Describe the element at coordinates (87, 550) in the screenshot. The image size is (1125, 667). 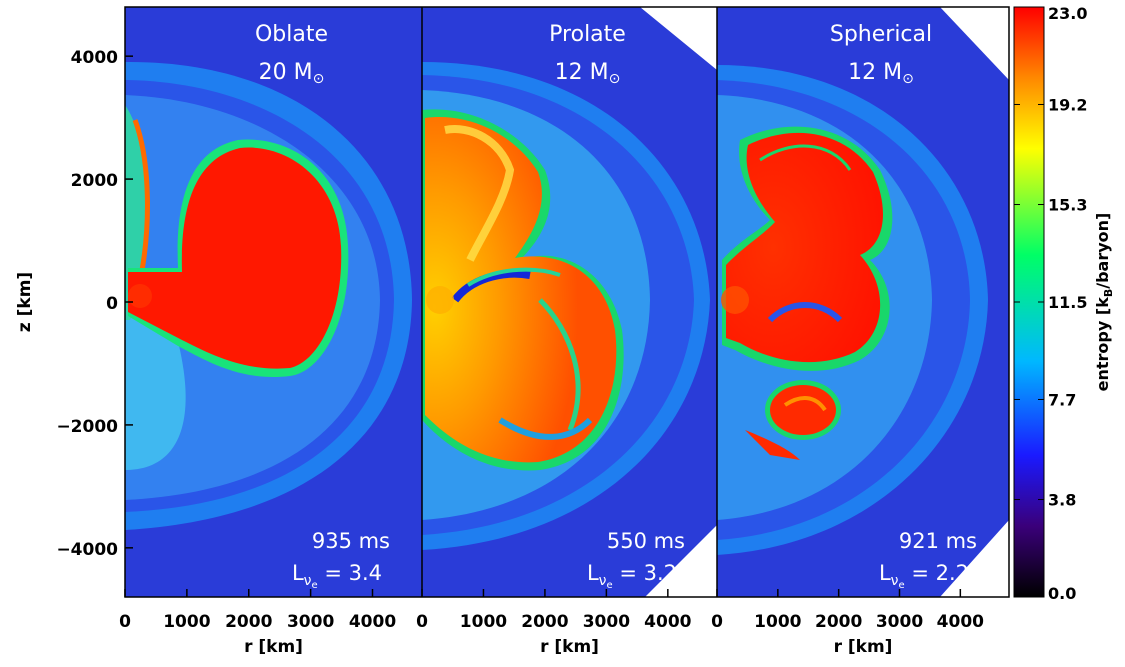
I see `y-tick-label: −4000` at that location.